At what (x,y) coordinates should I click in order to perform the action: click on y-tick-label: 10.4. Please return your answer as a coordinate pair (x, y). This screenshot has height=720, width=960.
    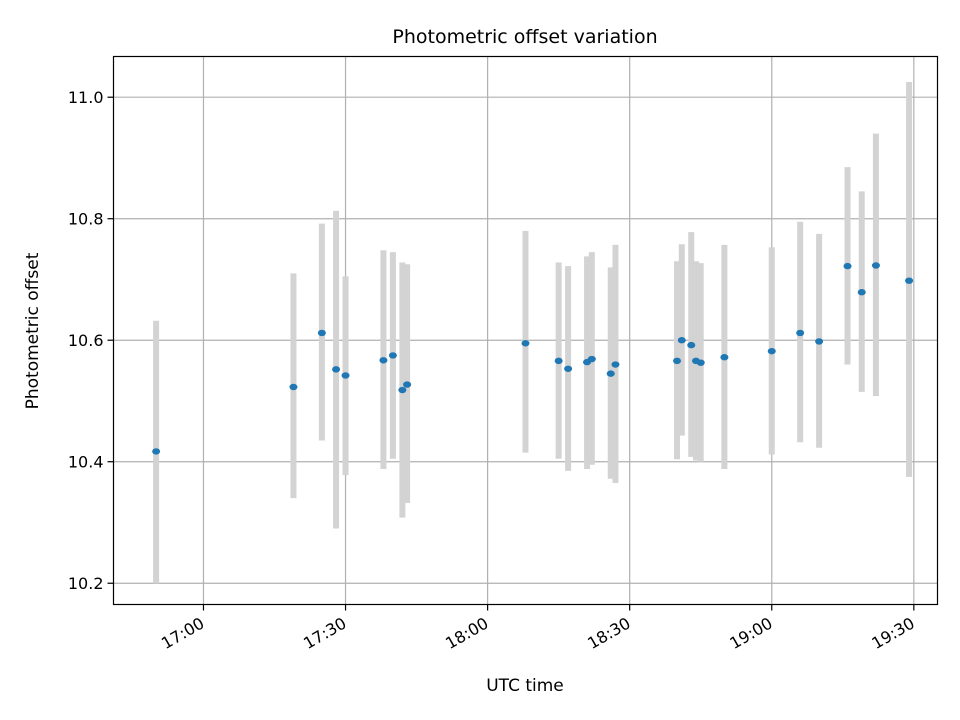
    Looking at the image, I should click on (86, 462).